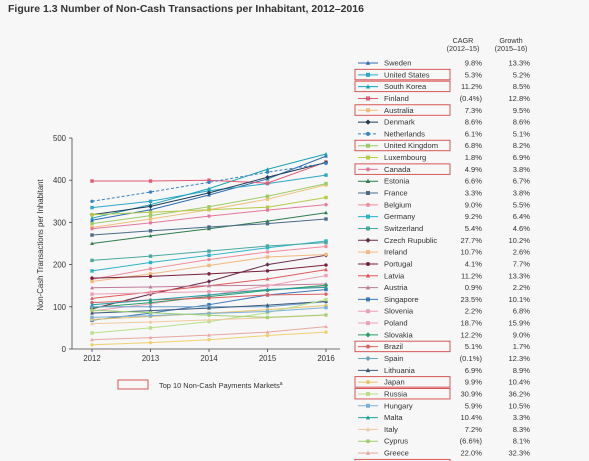 The image size is (589, 461). What do you see at coordinates (474, 145) in the screenshot?
I see `legend-cagr: 6.8%` at bounding box center [474, 145].